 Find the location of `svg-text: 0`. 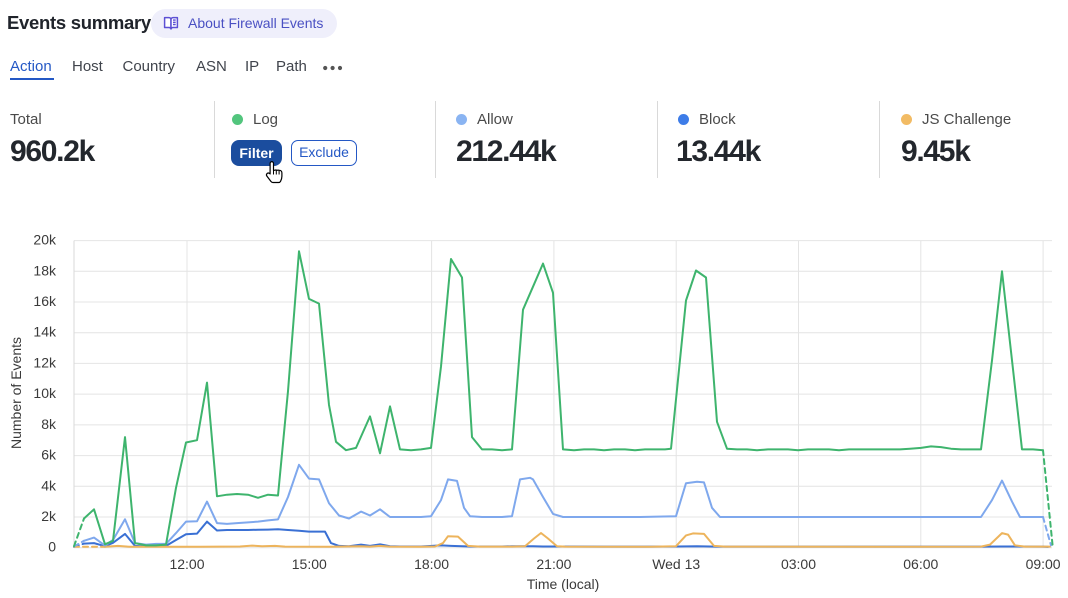

svg-text: 0 is located at coordinates (52, 547).